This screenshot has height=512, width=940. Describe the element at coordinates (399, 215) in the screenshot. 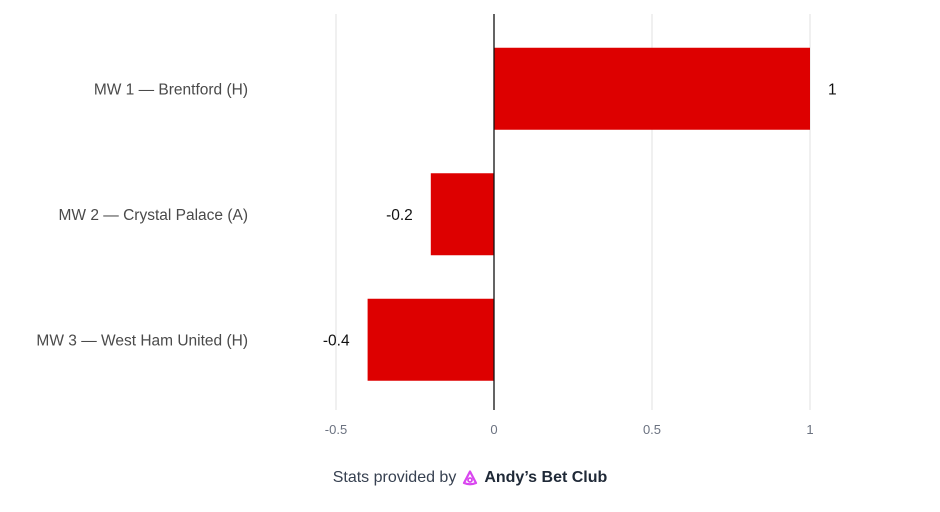

I see `value-label: -0.2` at that location.